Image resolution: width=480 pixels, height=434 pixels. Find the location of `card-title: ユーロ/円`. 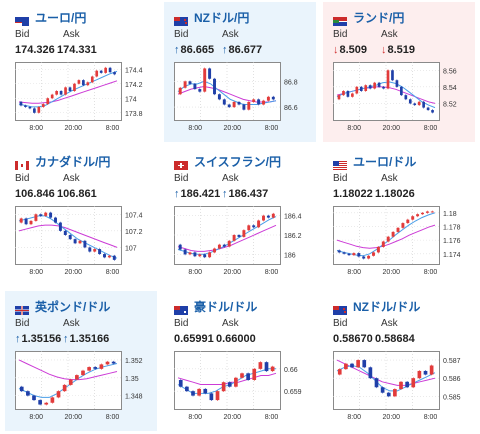

card-title: ユーロ/円 is located at coordinates (51, 17).